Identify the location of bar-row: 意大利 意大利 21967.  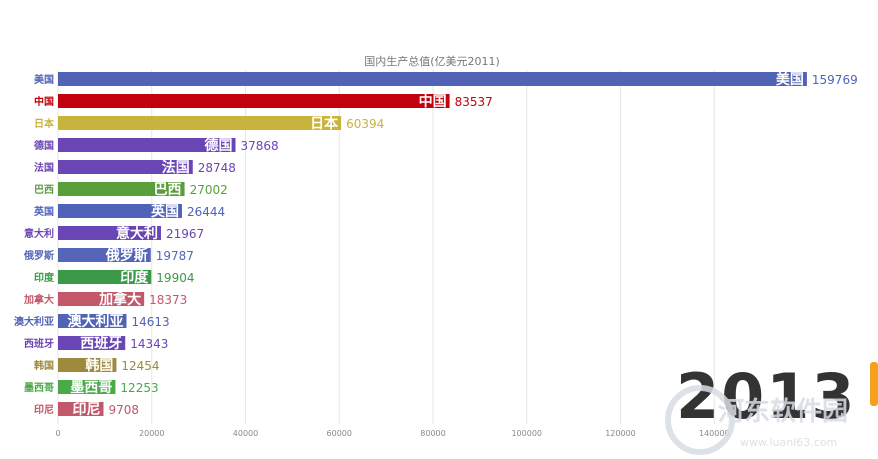
(114, 233).